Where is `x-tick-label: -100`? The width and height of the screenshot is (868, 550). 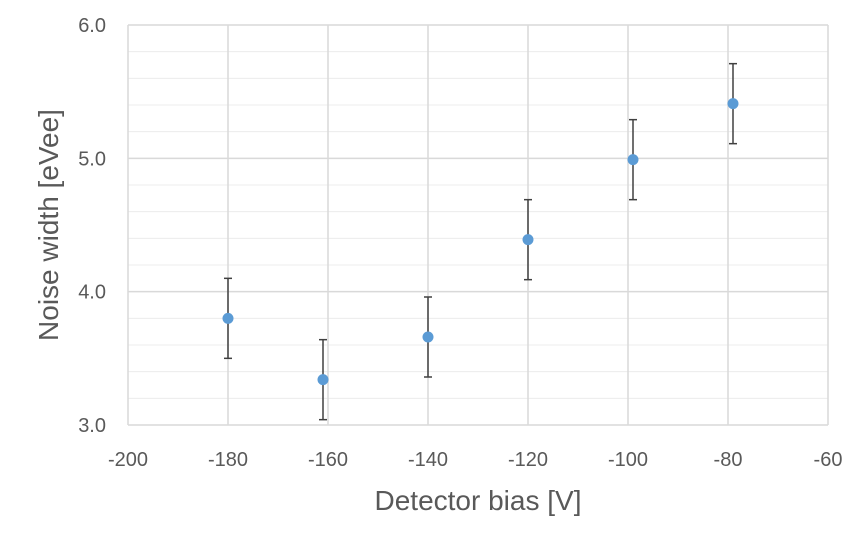
x-tick-label: -100 is located at coordinates (628, 460).